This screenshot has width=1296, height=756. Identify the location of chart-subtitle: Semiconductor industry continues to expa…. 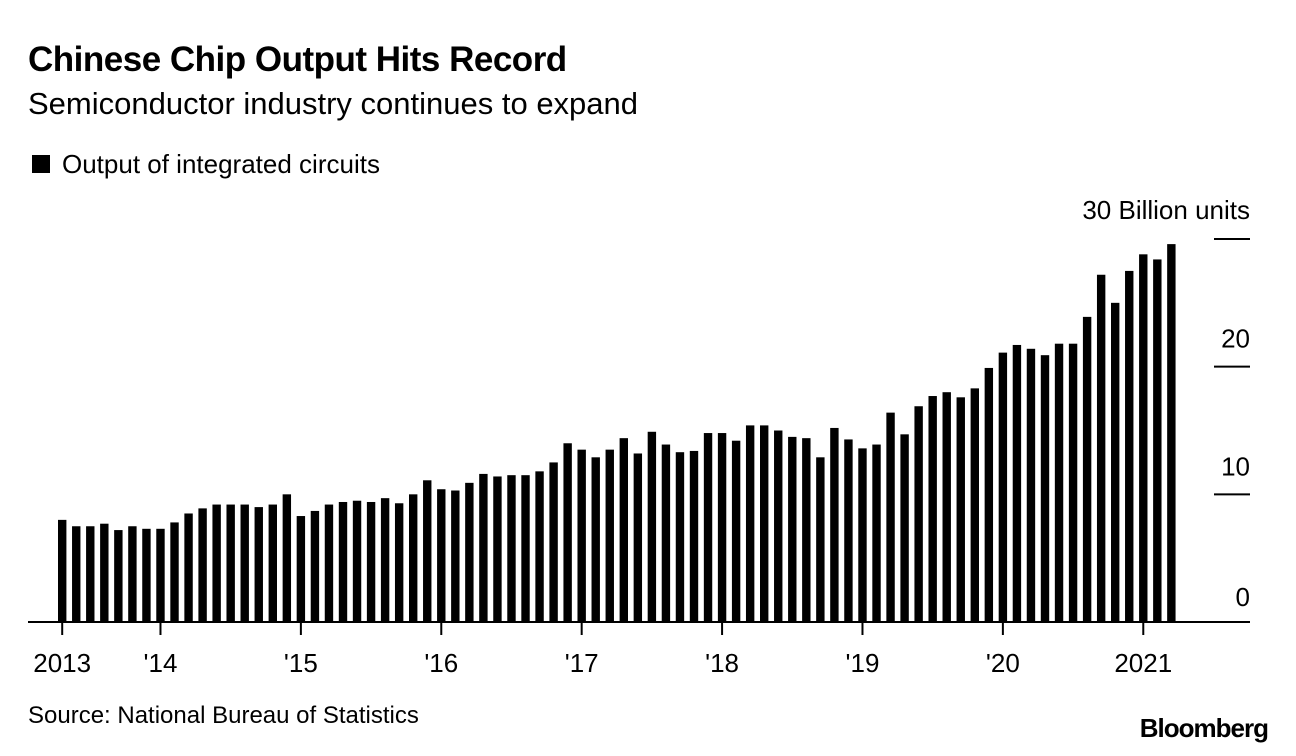
(333, 103).